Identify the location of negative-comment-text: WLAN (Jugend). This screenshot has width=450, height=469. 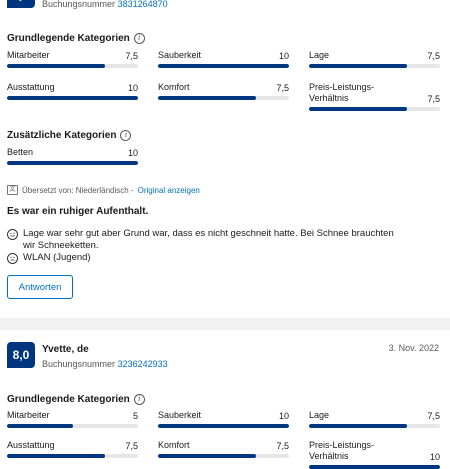
(57, 257).